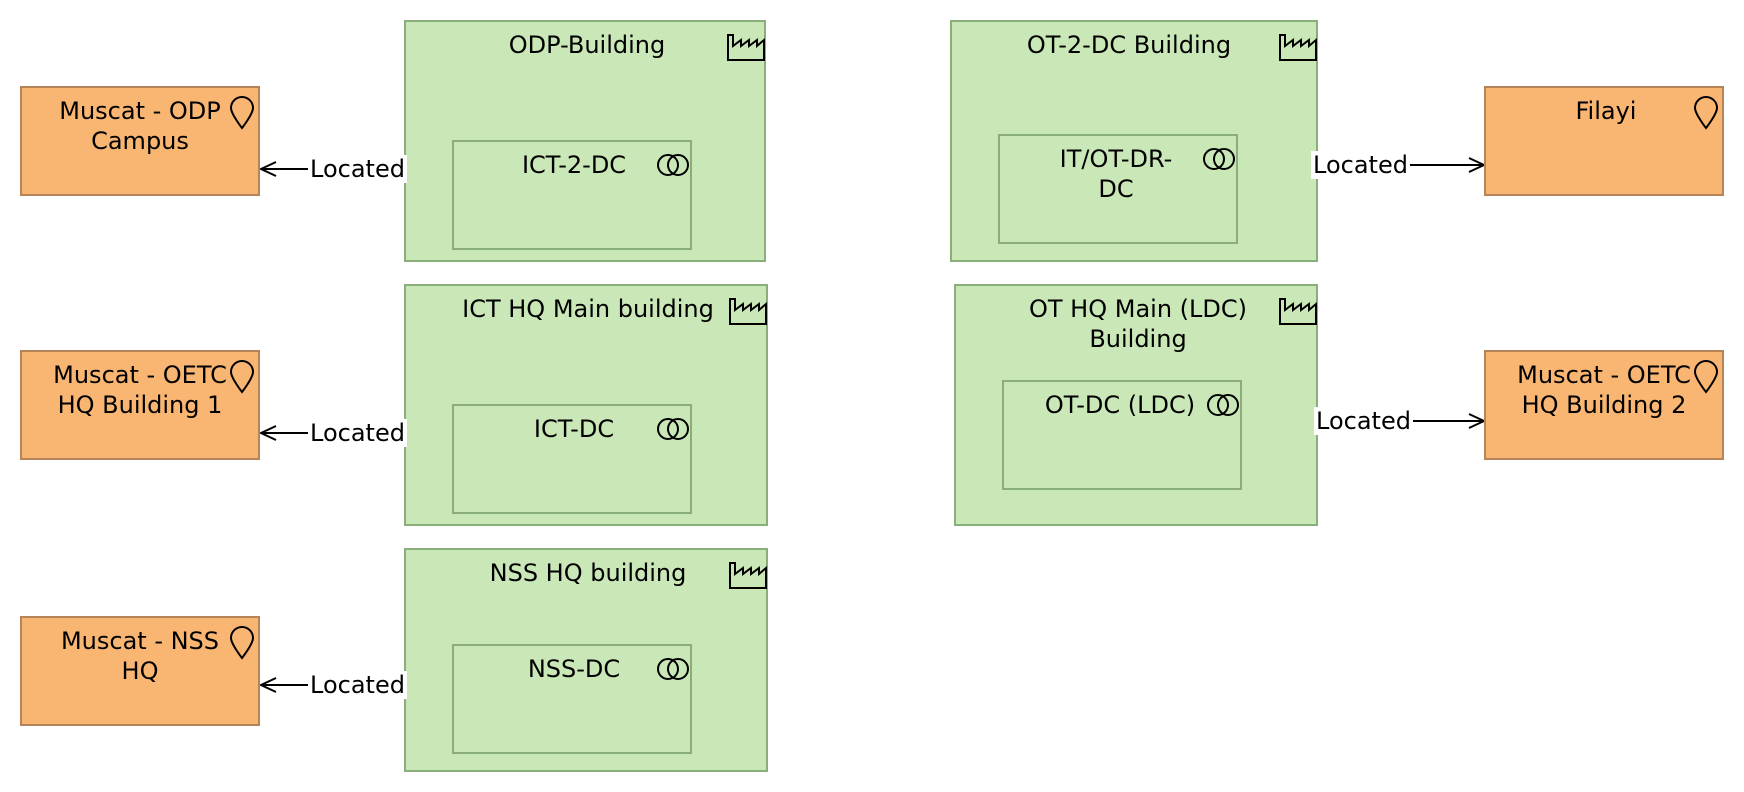 This screenshot has height=792, width=1744. I want to click on facility-label: NSS HQ building, so click(588, 573).